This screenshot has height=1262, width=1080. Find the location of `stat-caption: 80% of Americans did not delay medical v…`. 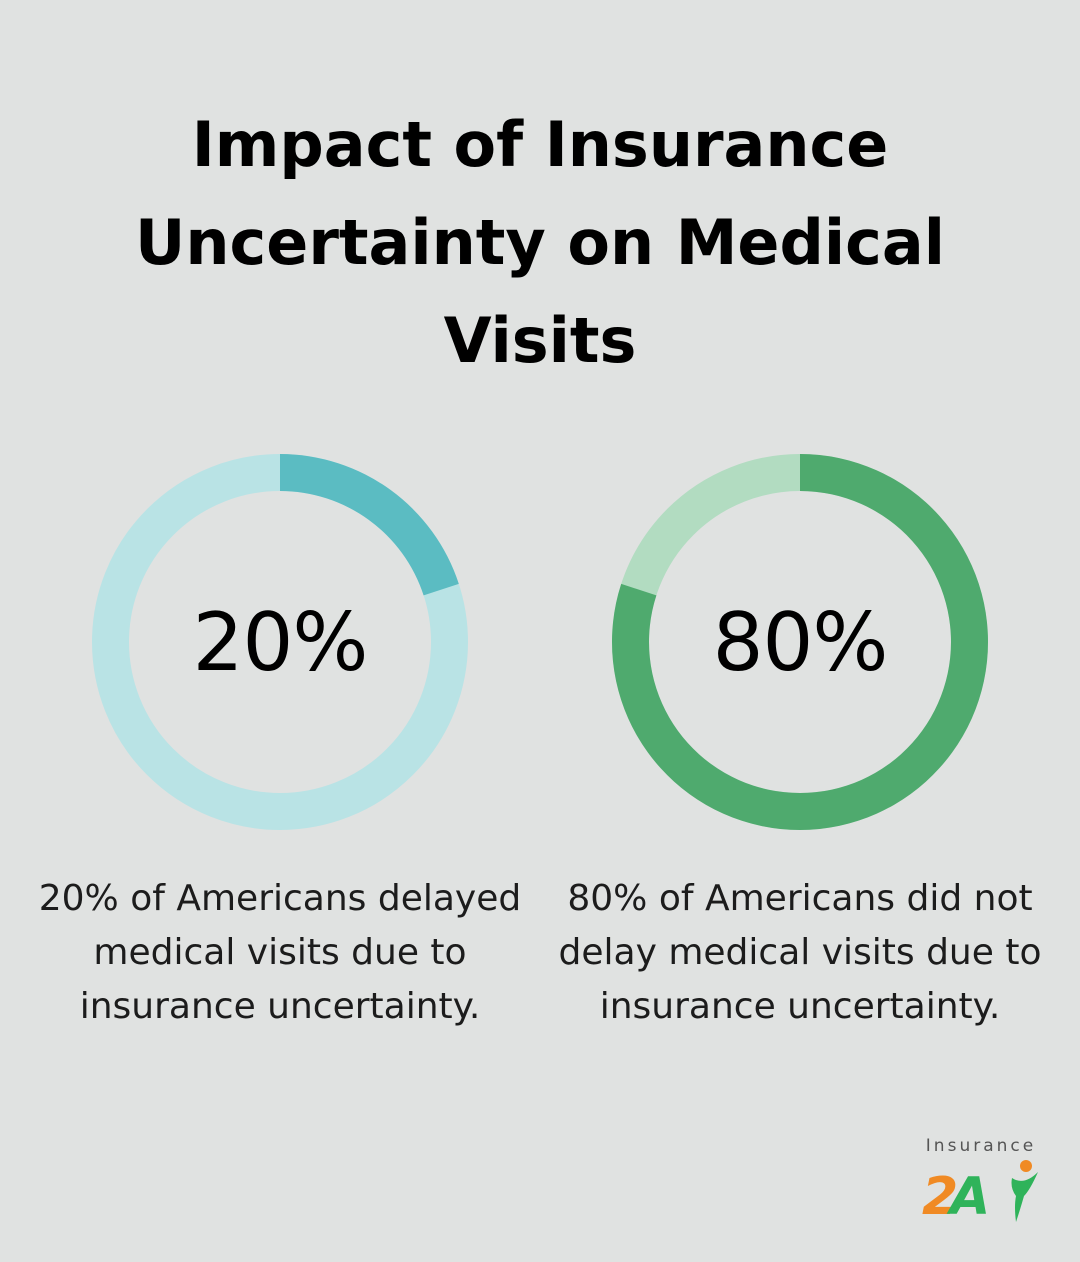

stat-caption: 80% of Americans did not delay medical v… is located at coordinates (800, 952).